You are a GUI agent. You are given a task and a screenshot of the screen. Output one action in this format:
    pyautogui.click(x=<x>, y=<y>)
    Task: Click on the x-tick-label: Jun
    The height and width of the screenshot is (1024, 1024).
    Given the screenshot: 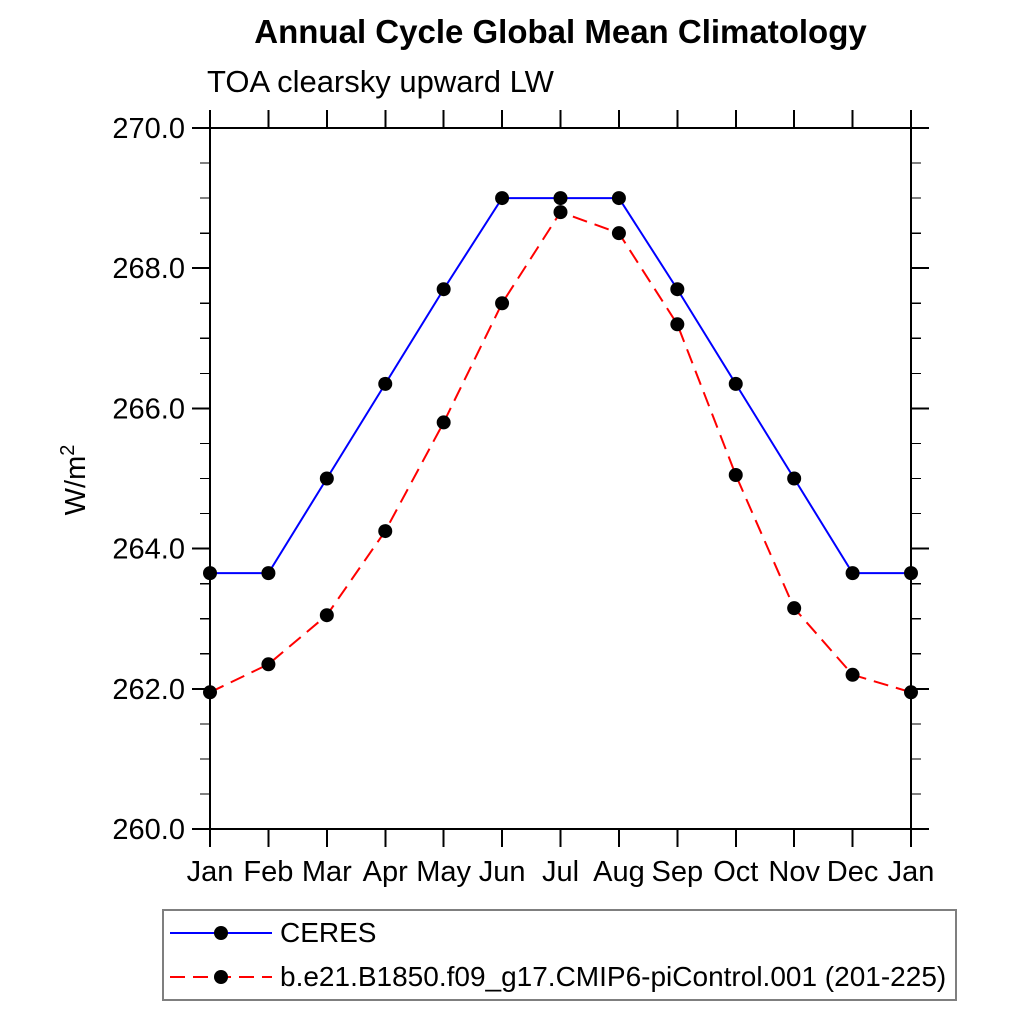 What is the action you would take?
    pyautogui.click(x=502, y=872)
    